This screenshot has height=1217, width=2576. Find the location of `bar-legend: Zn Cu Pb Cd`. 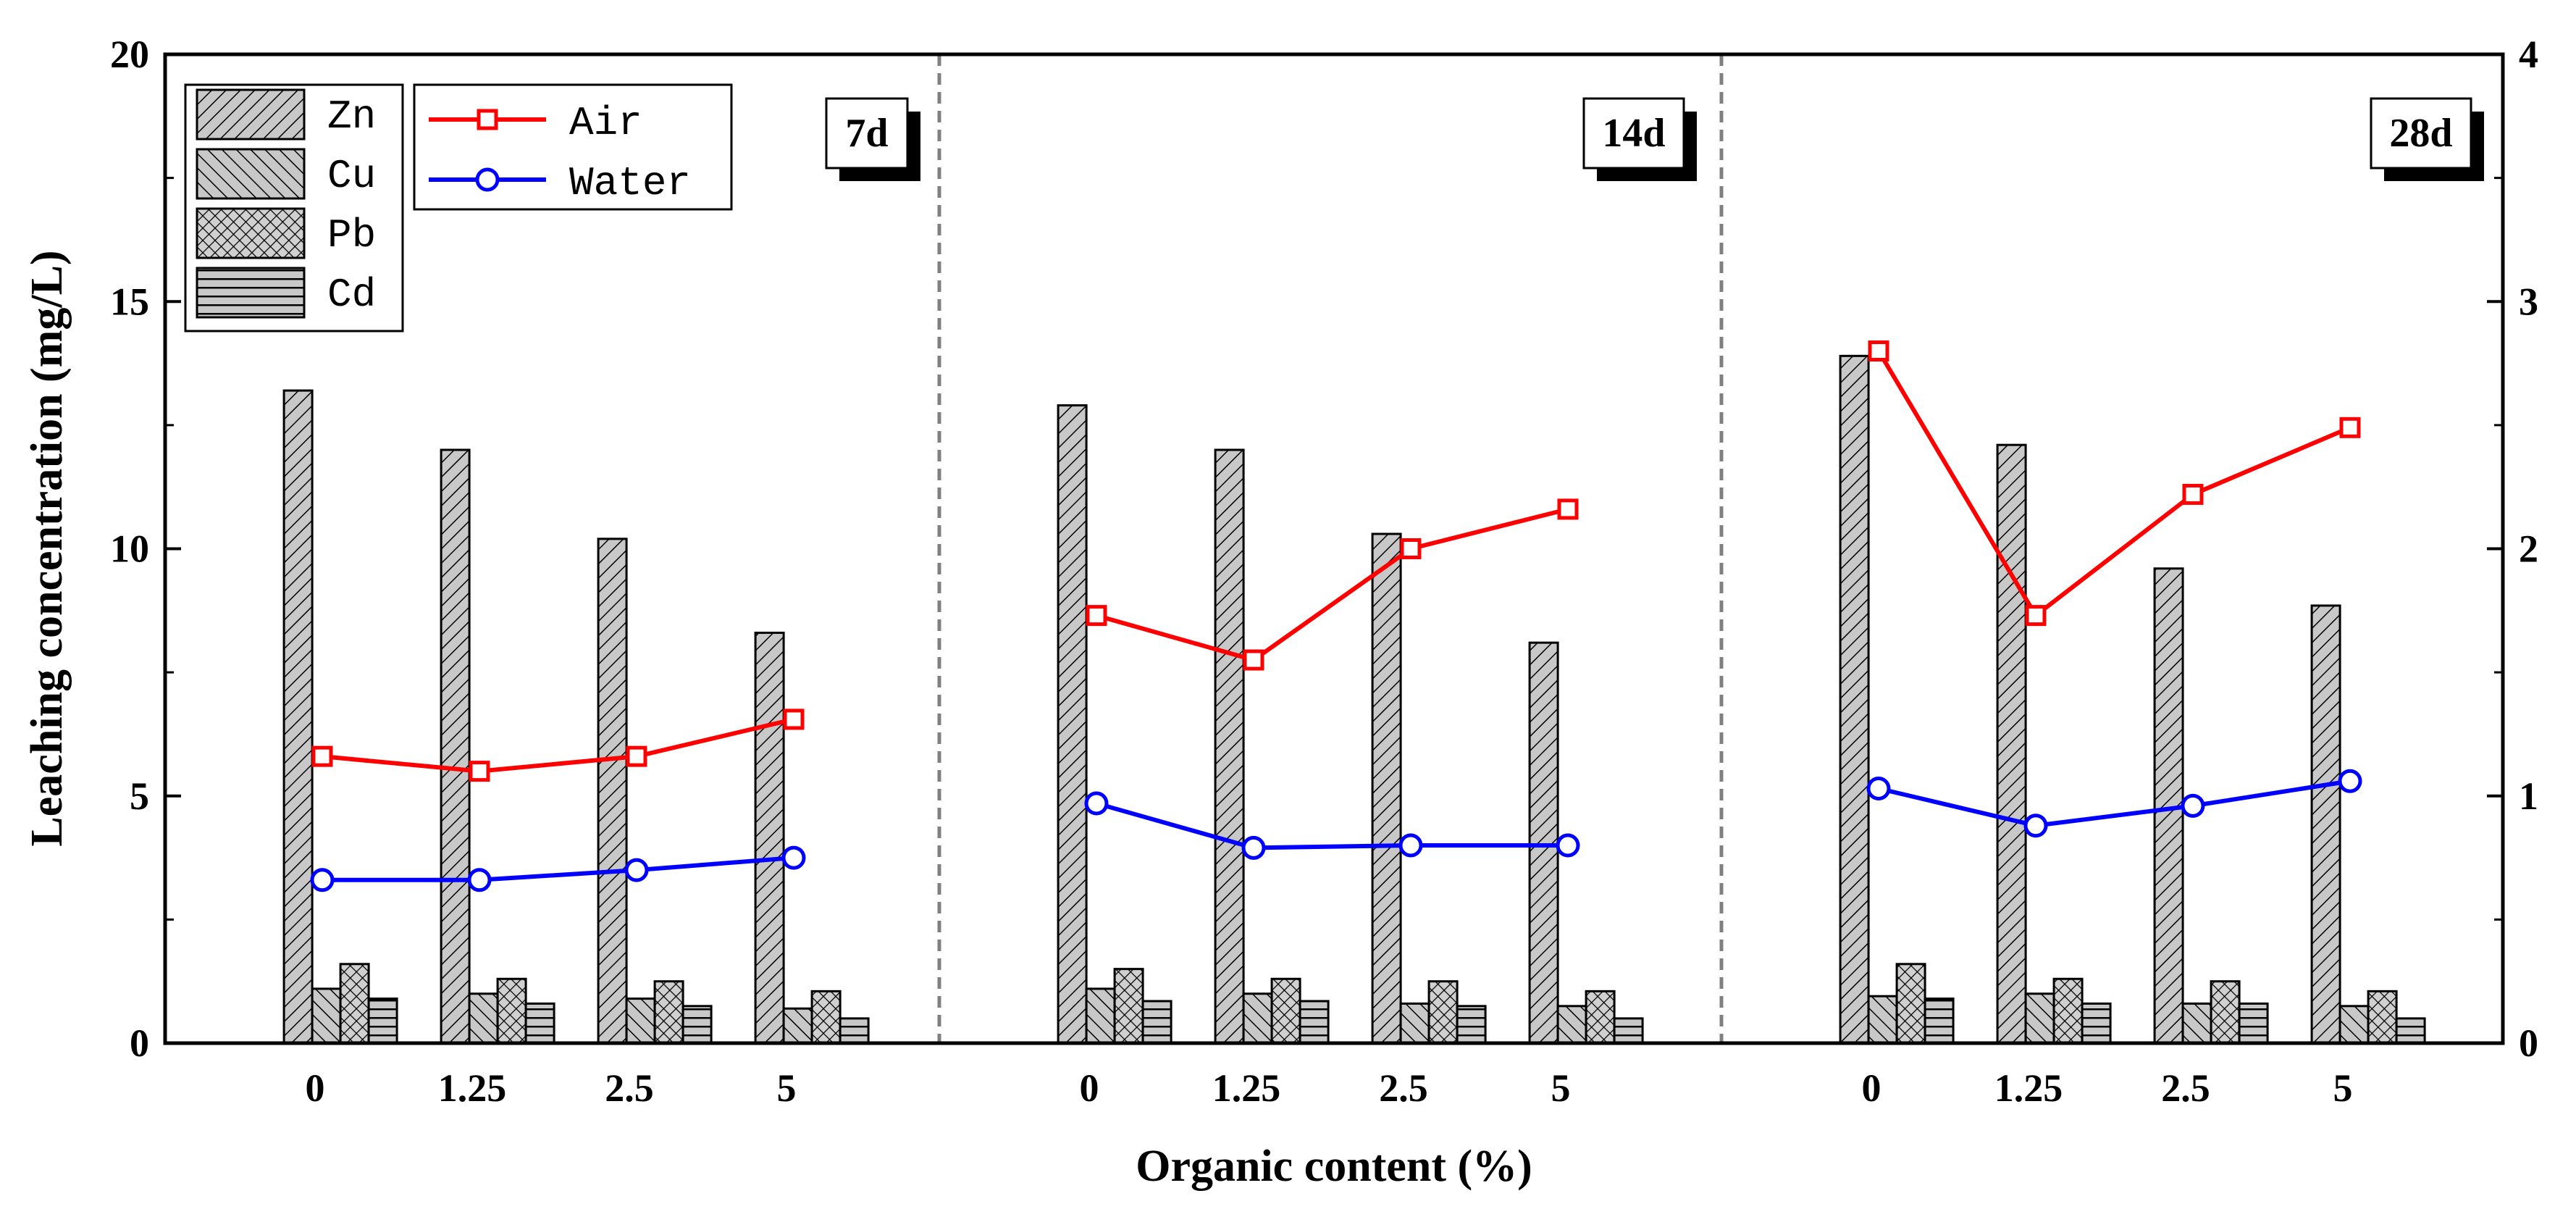

bar-legend: Zn Cu Pb Cd is located at coordinates (294, 208).